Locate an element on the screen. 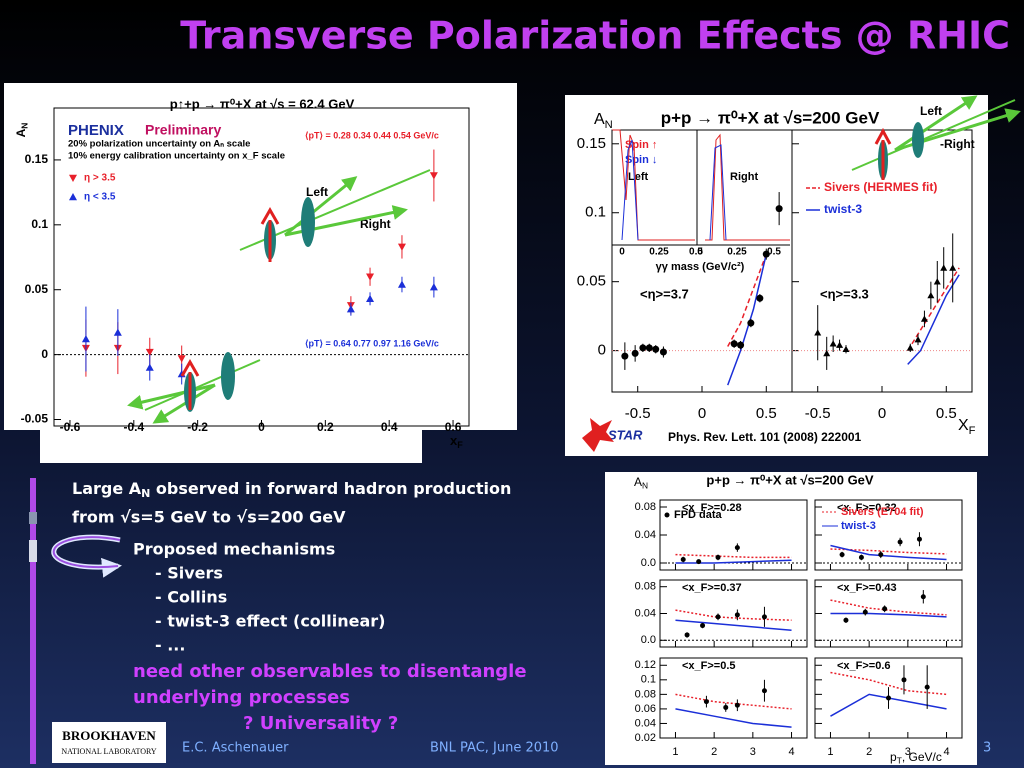 This screenshot has width=1024, height=768. x-tick-label: 3 is located at coordinates (908, 752).